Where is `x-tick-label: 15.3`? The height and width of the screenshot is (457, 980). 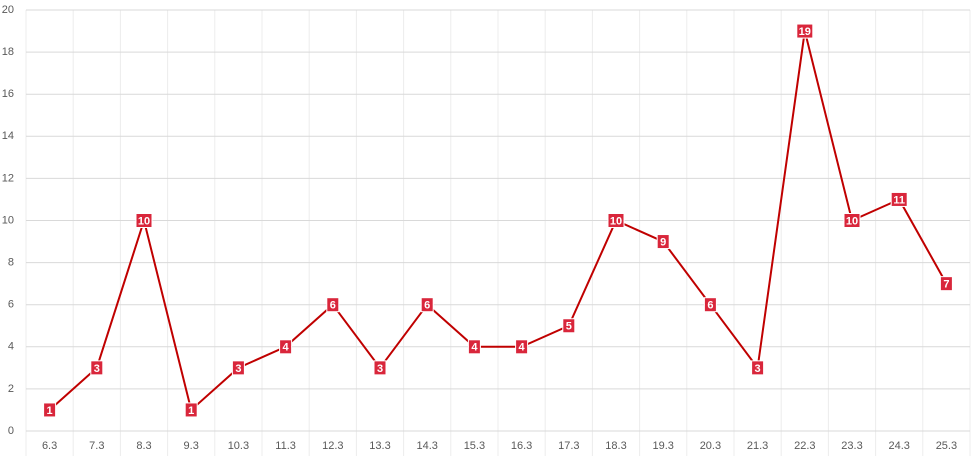
x-tick-label: 15.3 is located at coordinates (474, 446).